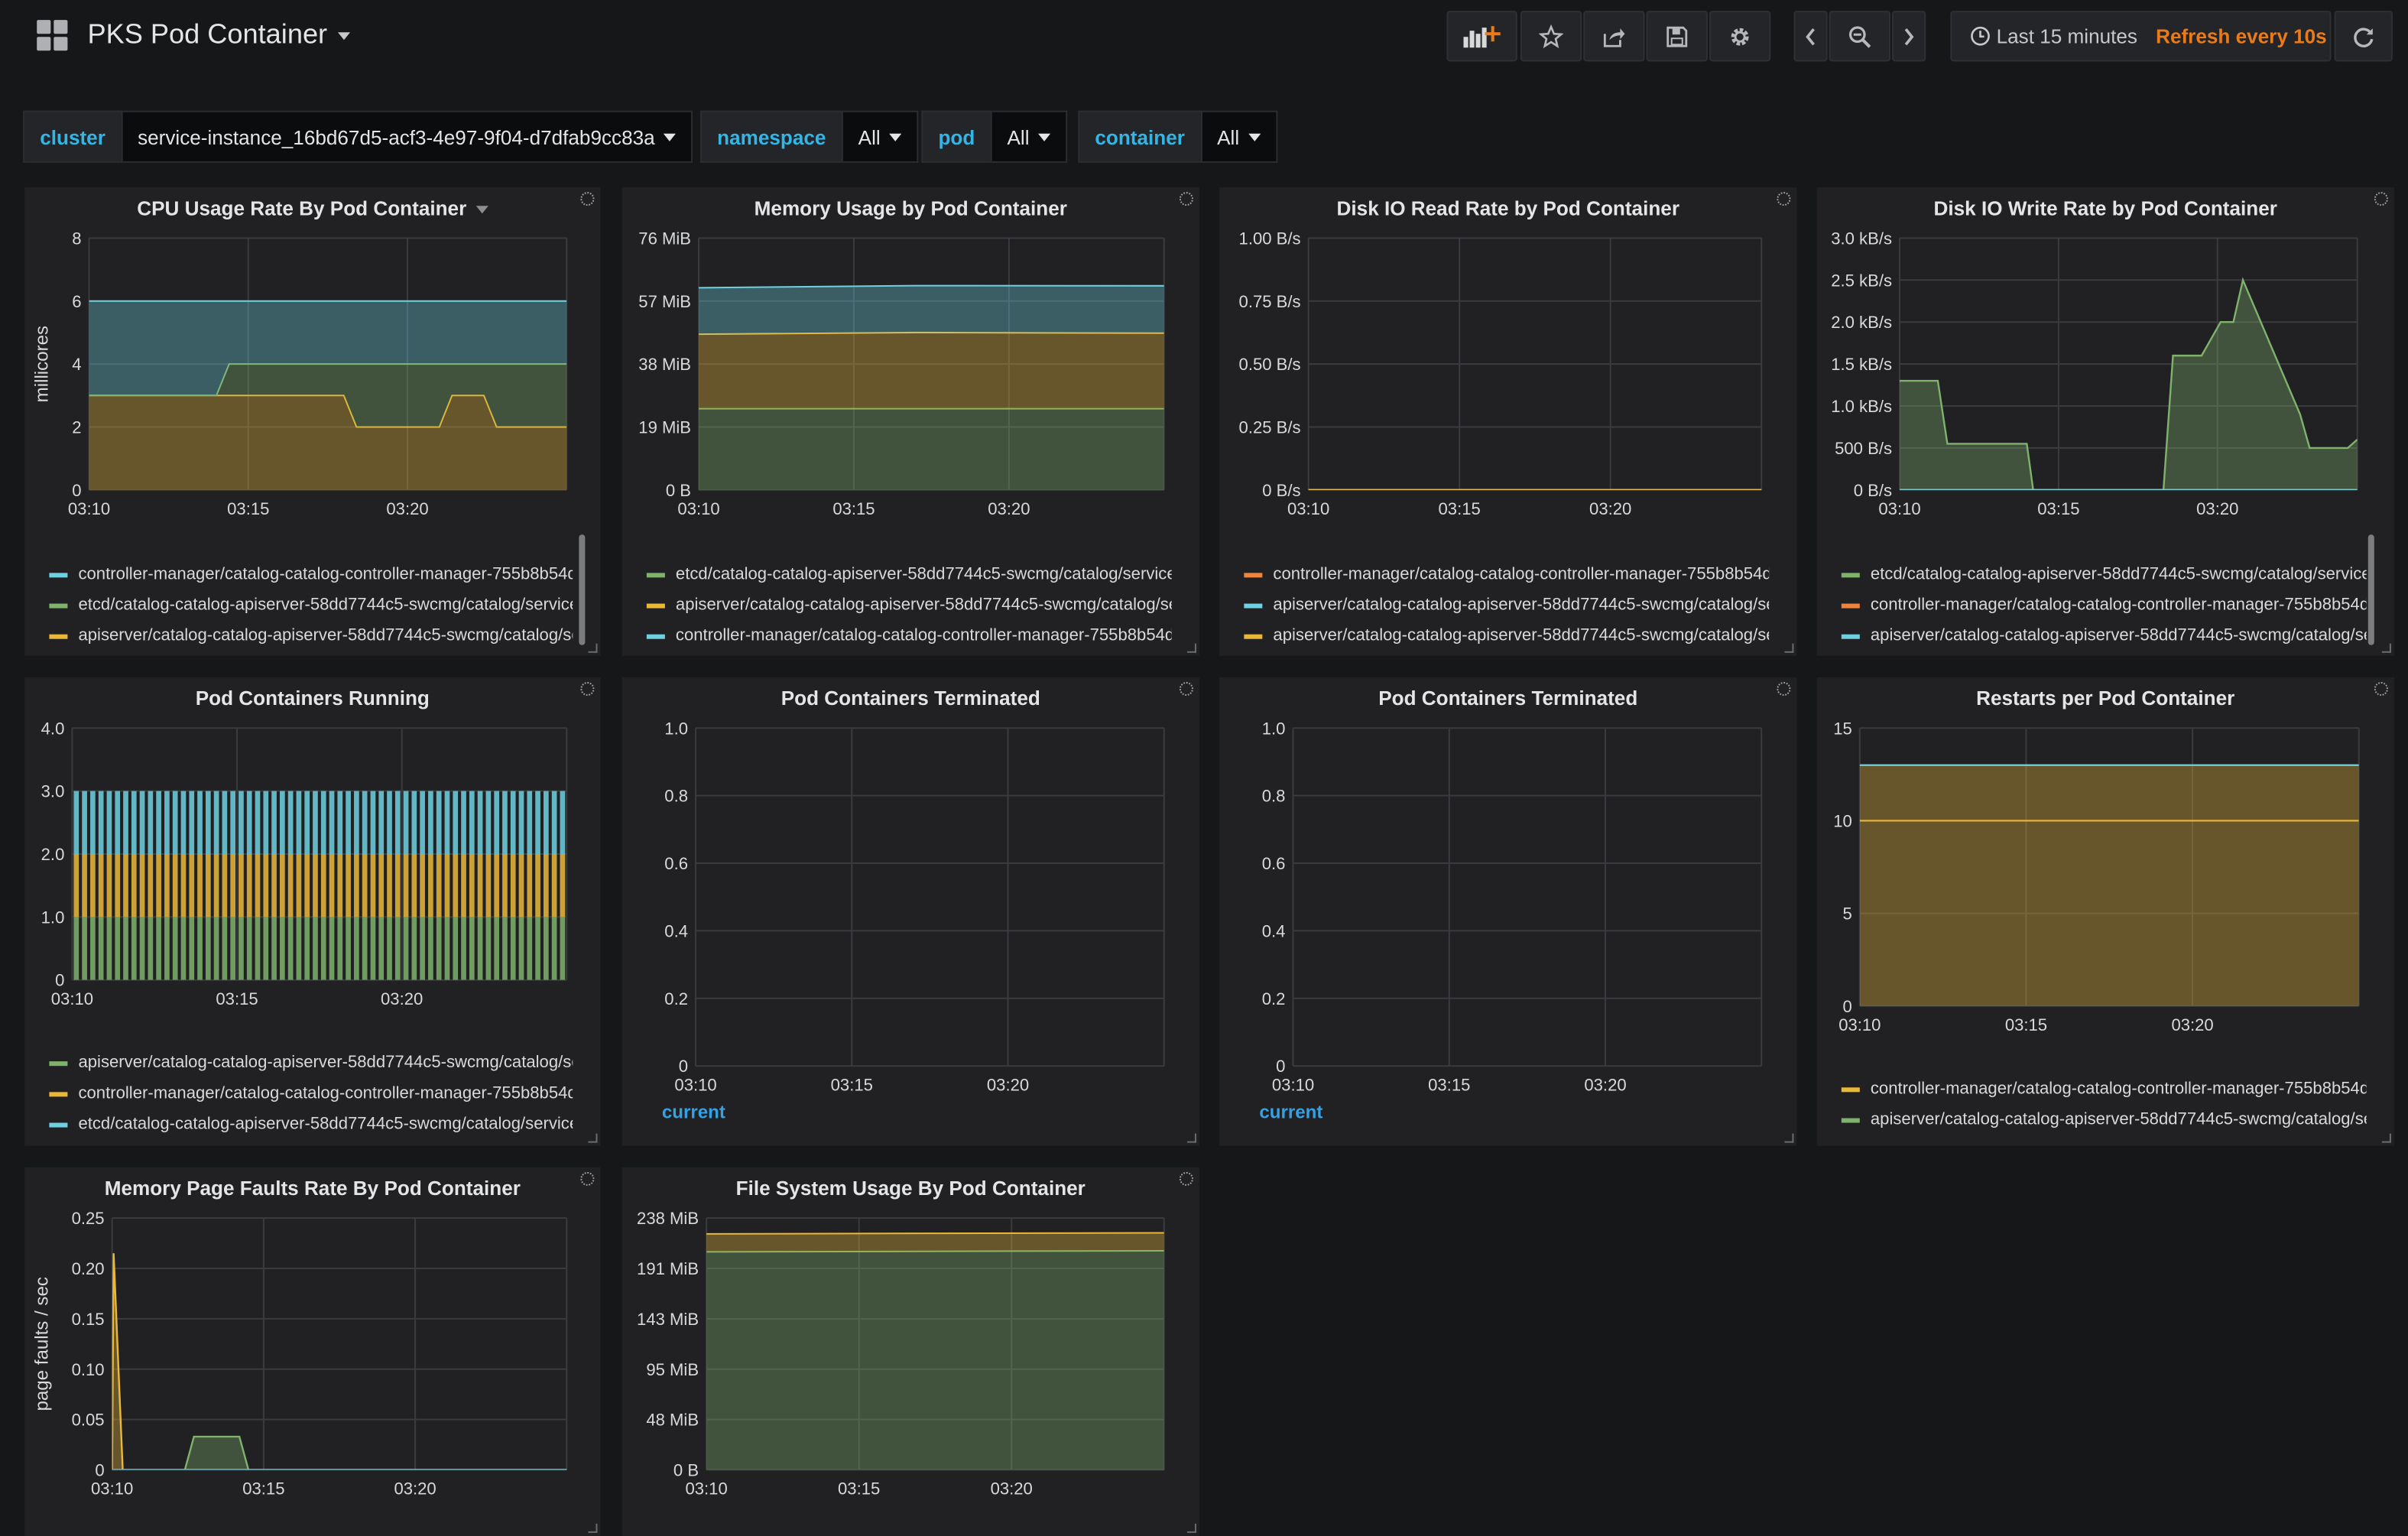 This screenshot has width=2408, height=1536. What do you see at coordinates (53, 35) in the screenshot?
I see `dashboard-grid-icon` at bounding box center [53, 35].